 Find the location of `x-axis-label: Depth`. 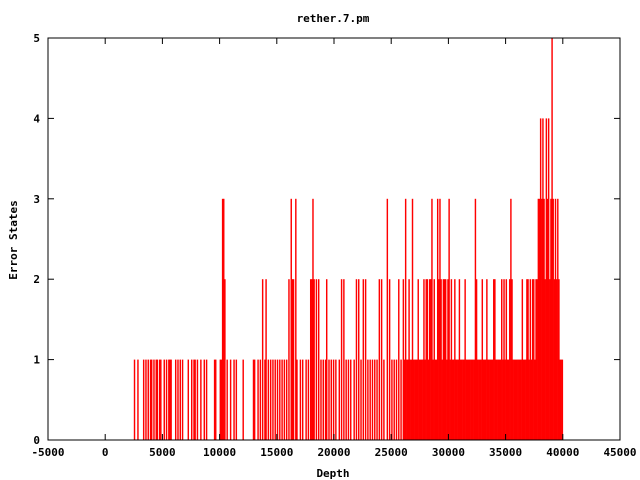

x-axis-label: Depth is located at coordinates (332, 473).